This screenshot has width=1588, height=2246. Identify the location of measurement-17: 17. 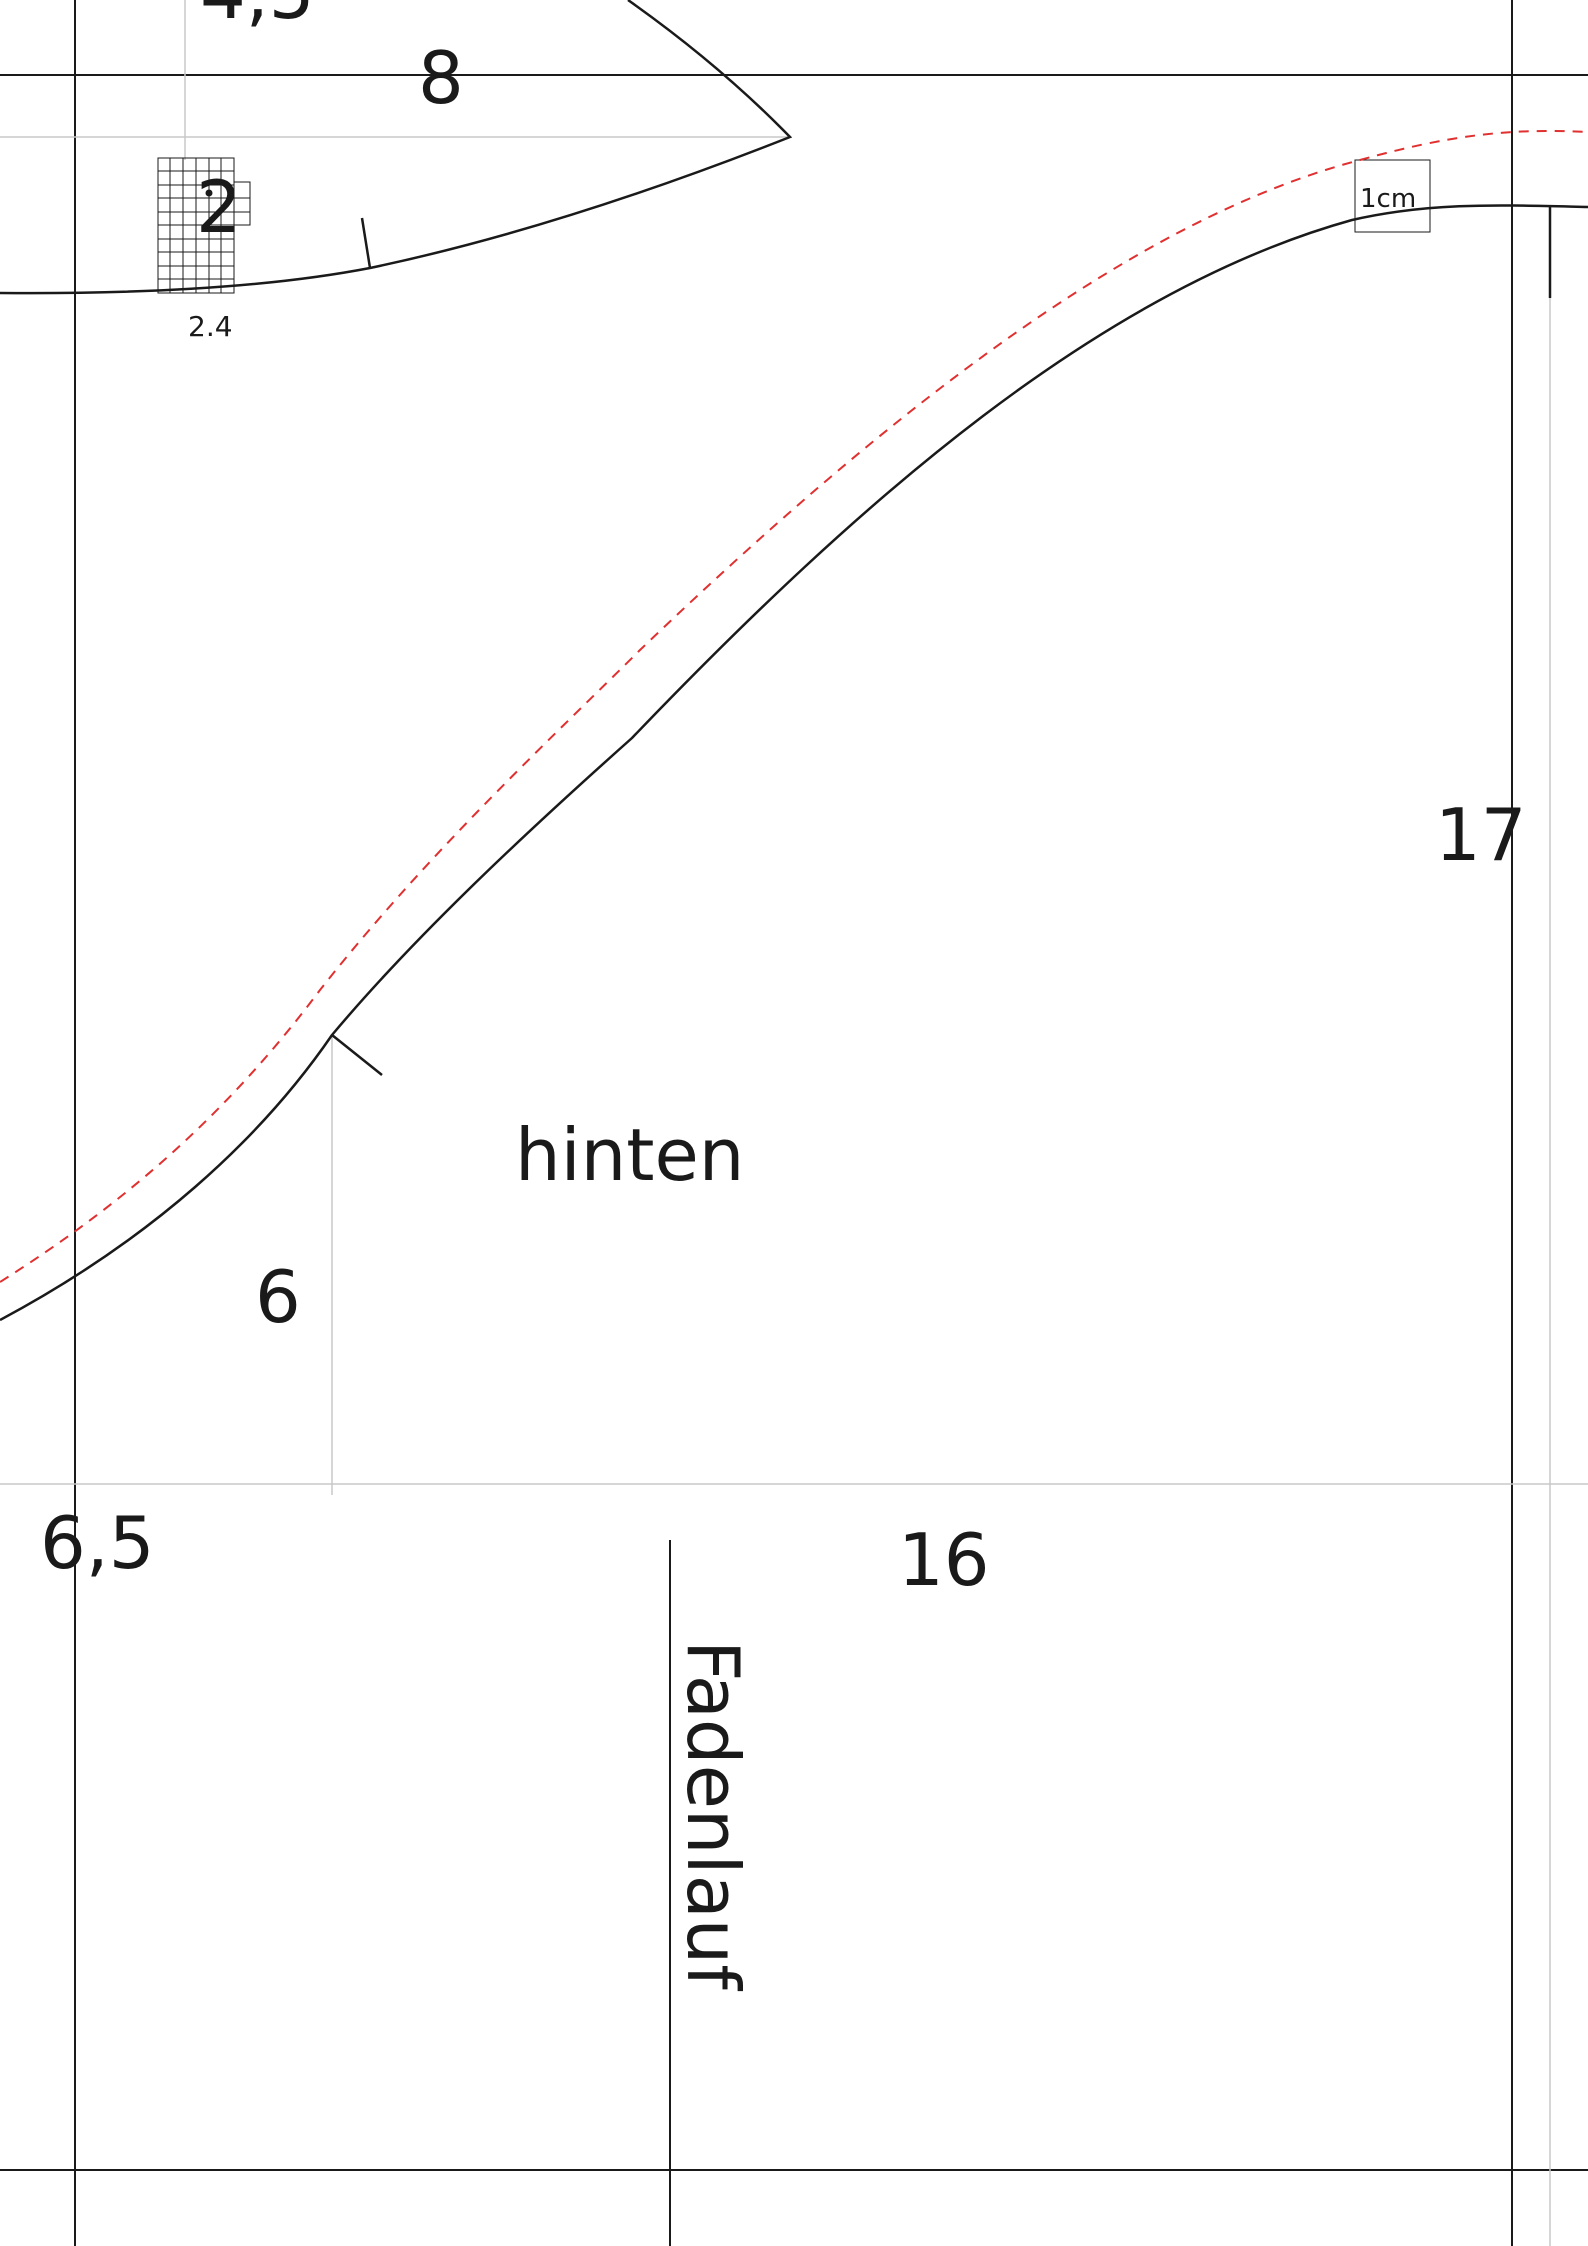
(1481, 835).